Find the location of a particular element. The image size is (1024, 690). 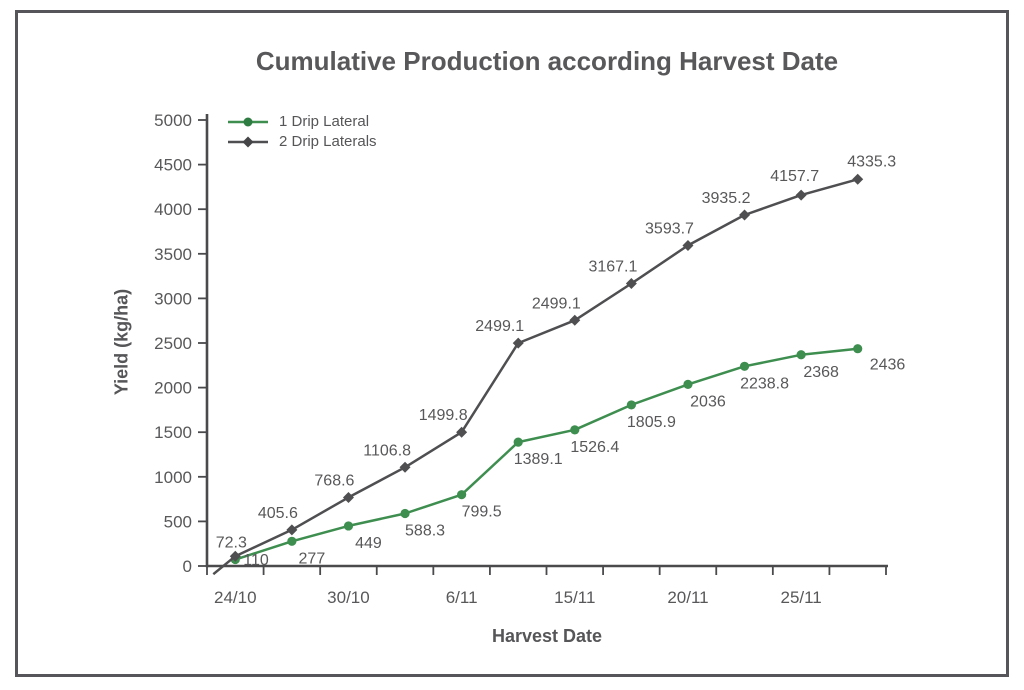

y-axis-tick-label: 1000 is located at coordinates (173, 477).